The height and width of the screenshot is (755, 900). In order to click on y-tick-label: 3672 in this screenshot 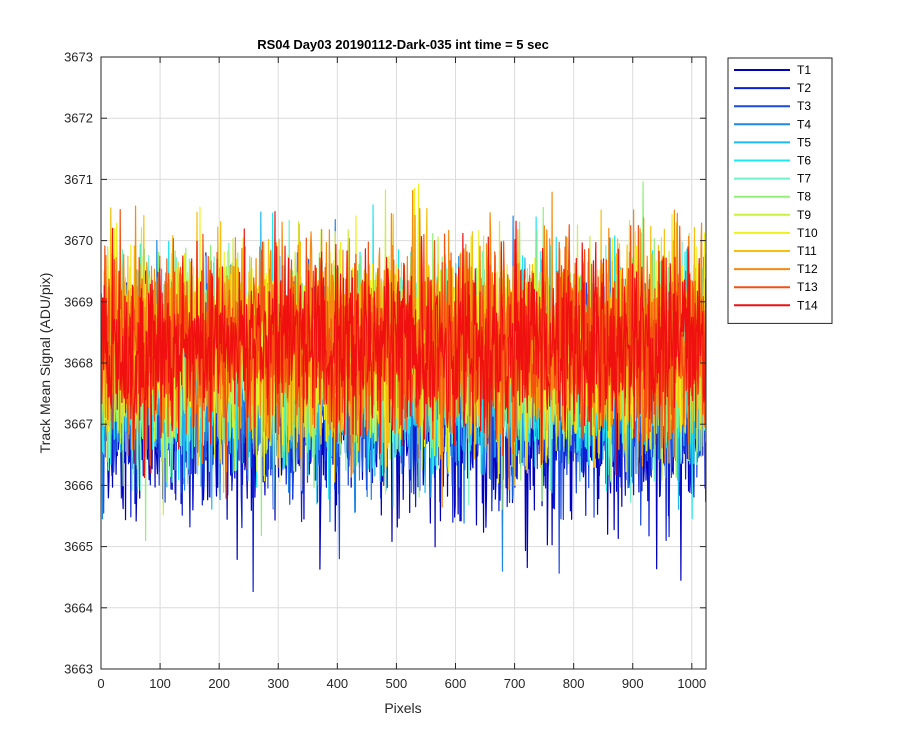, I will do `click(78, 118)`.